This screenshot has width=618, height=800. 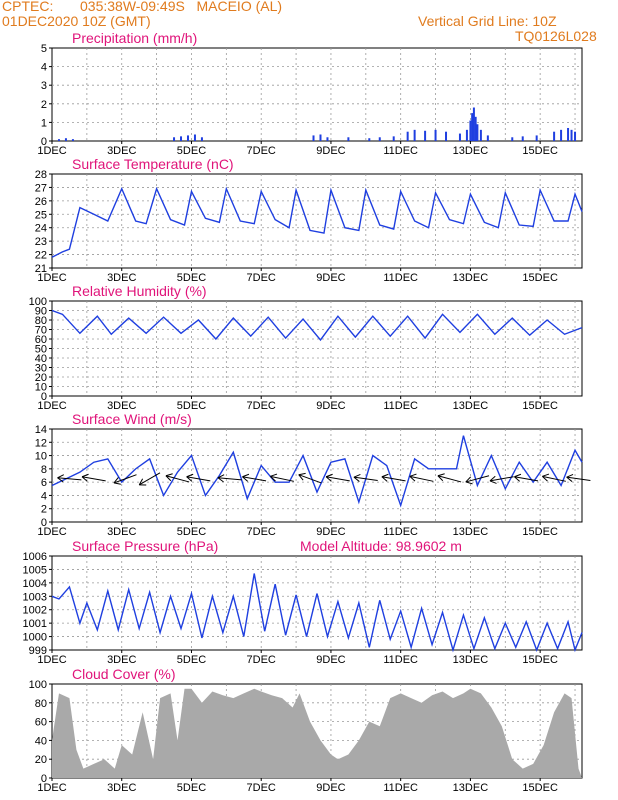 What do you see at coordinates (41, 741) in the screenshot?
I see `y-tick-label: 40` at bounding box center [41, 741].